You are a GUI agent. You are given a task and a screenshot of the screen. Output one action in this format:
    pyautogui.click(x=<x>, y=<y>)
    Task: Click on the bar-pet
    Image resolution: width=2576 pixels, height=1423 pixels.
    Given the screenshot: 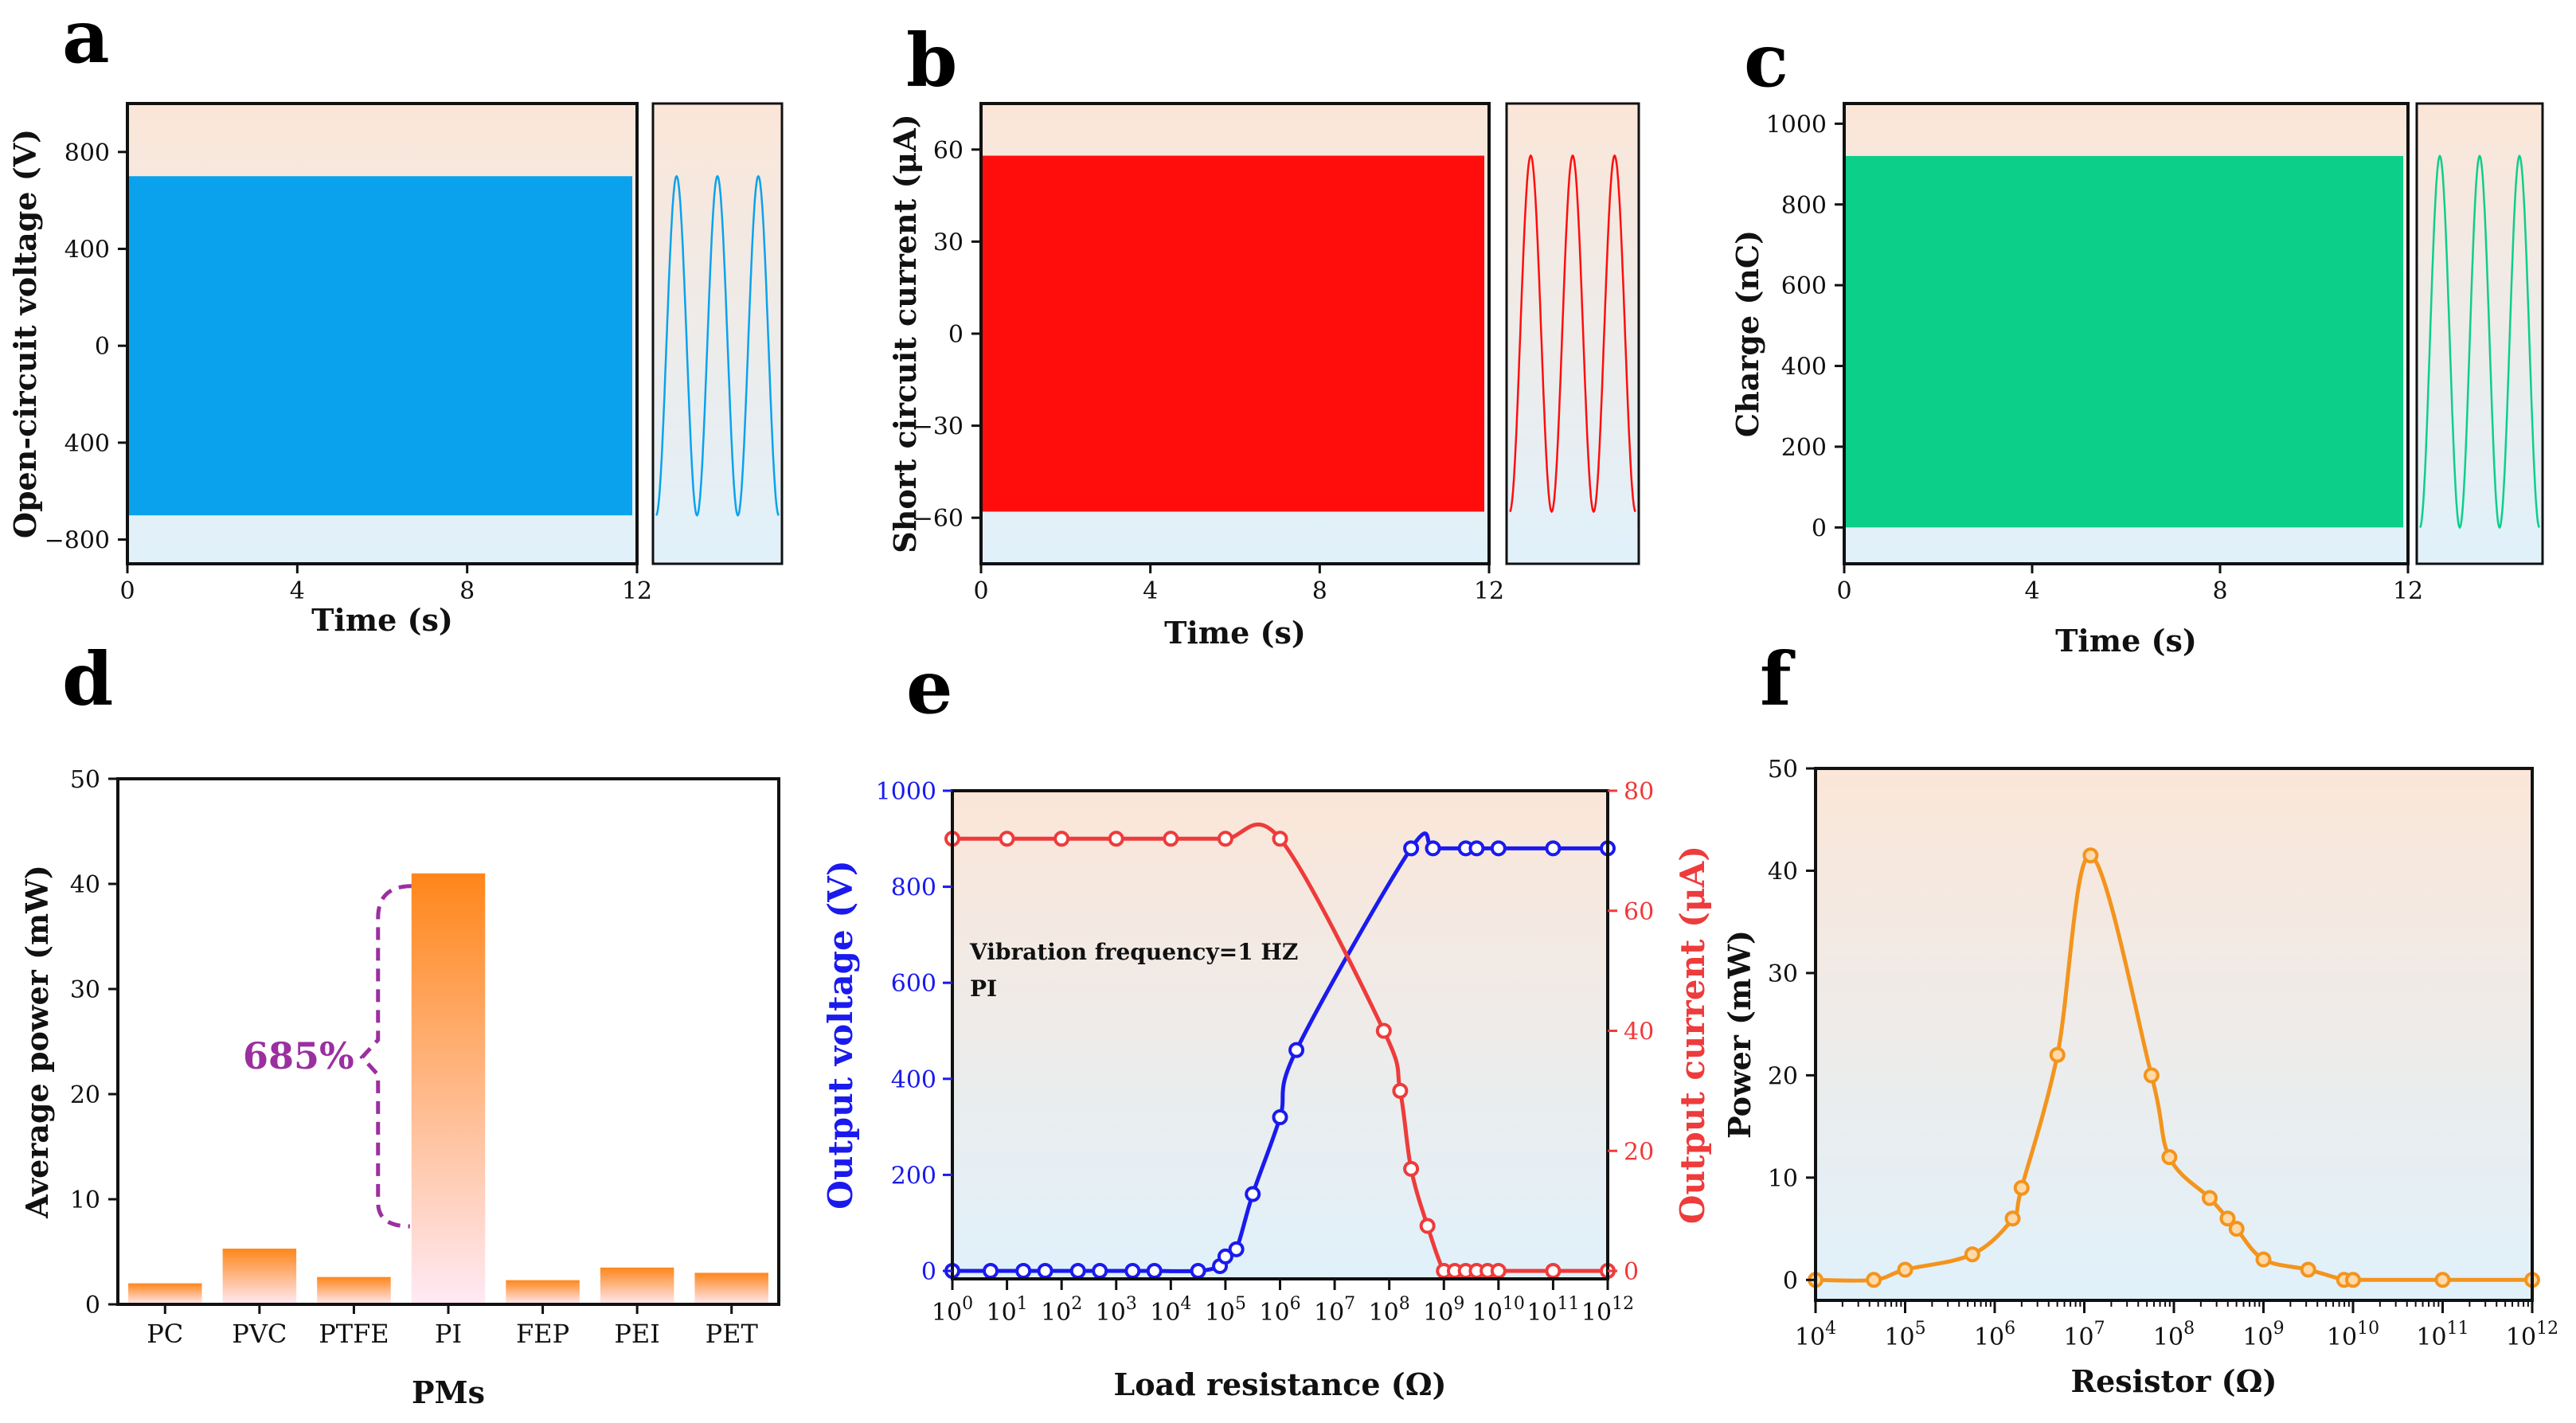 What is the action you would take?
    pyautogui.click(x=731, y=1288)
    